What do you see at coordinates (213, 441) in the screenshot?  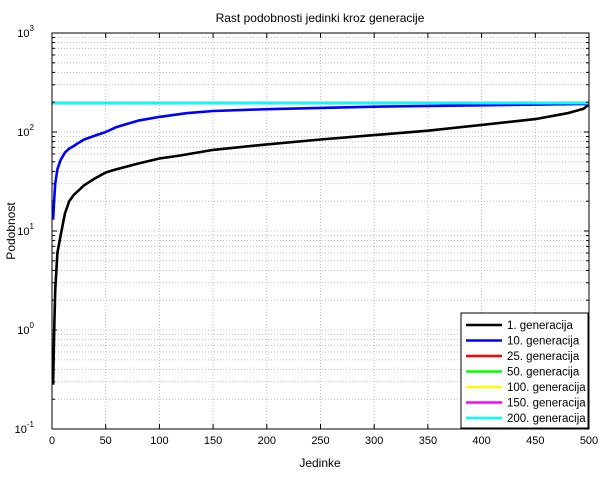 I see `x-tick-label: 150` at bounding box center [213, 441].